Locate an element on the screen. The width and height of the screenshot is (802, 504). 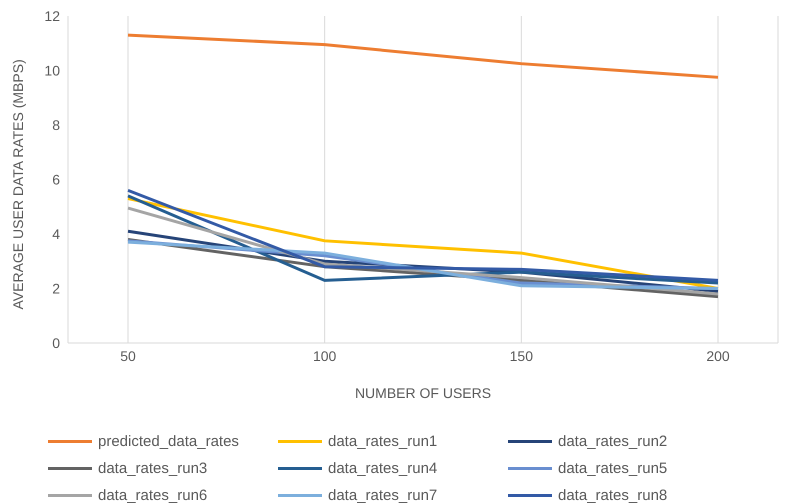
x-tick-label: 150 is located at coordinates (522, 356).